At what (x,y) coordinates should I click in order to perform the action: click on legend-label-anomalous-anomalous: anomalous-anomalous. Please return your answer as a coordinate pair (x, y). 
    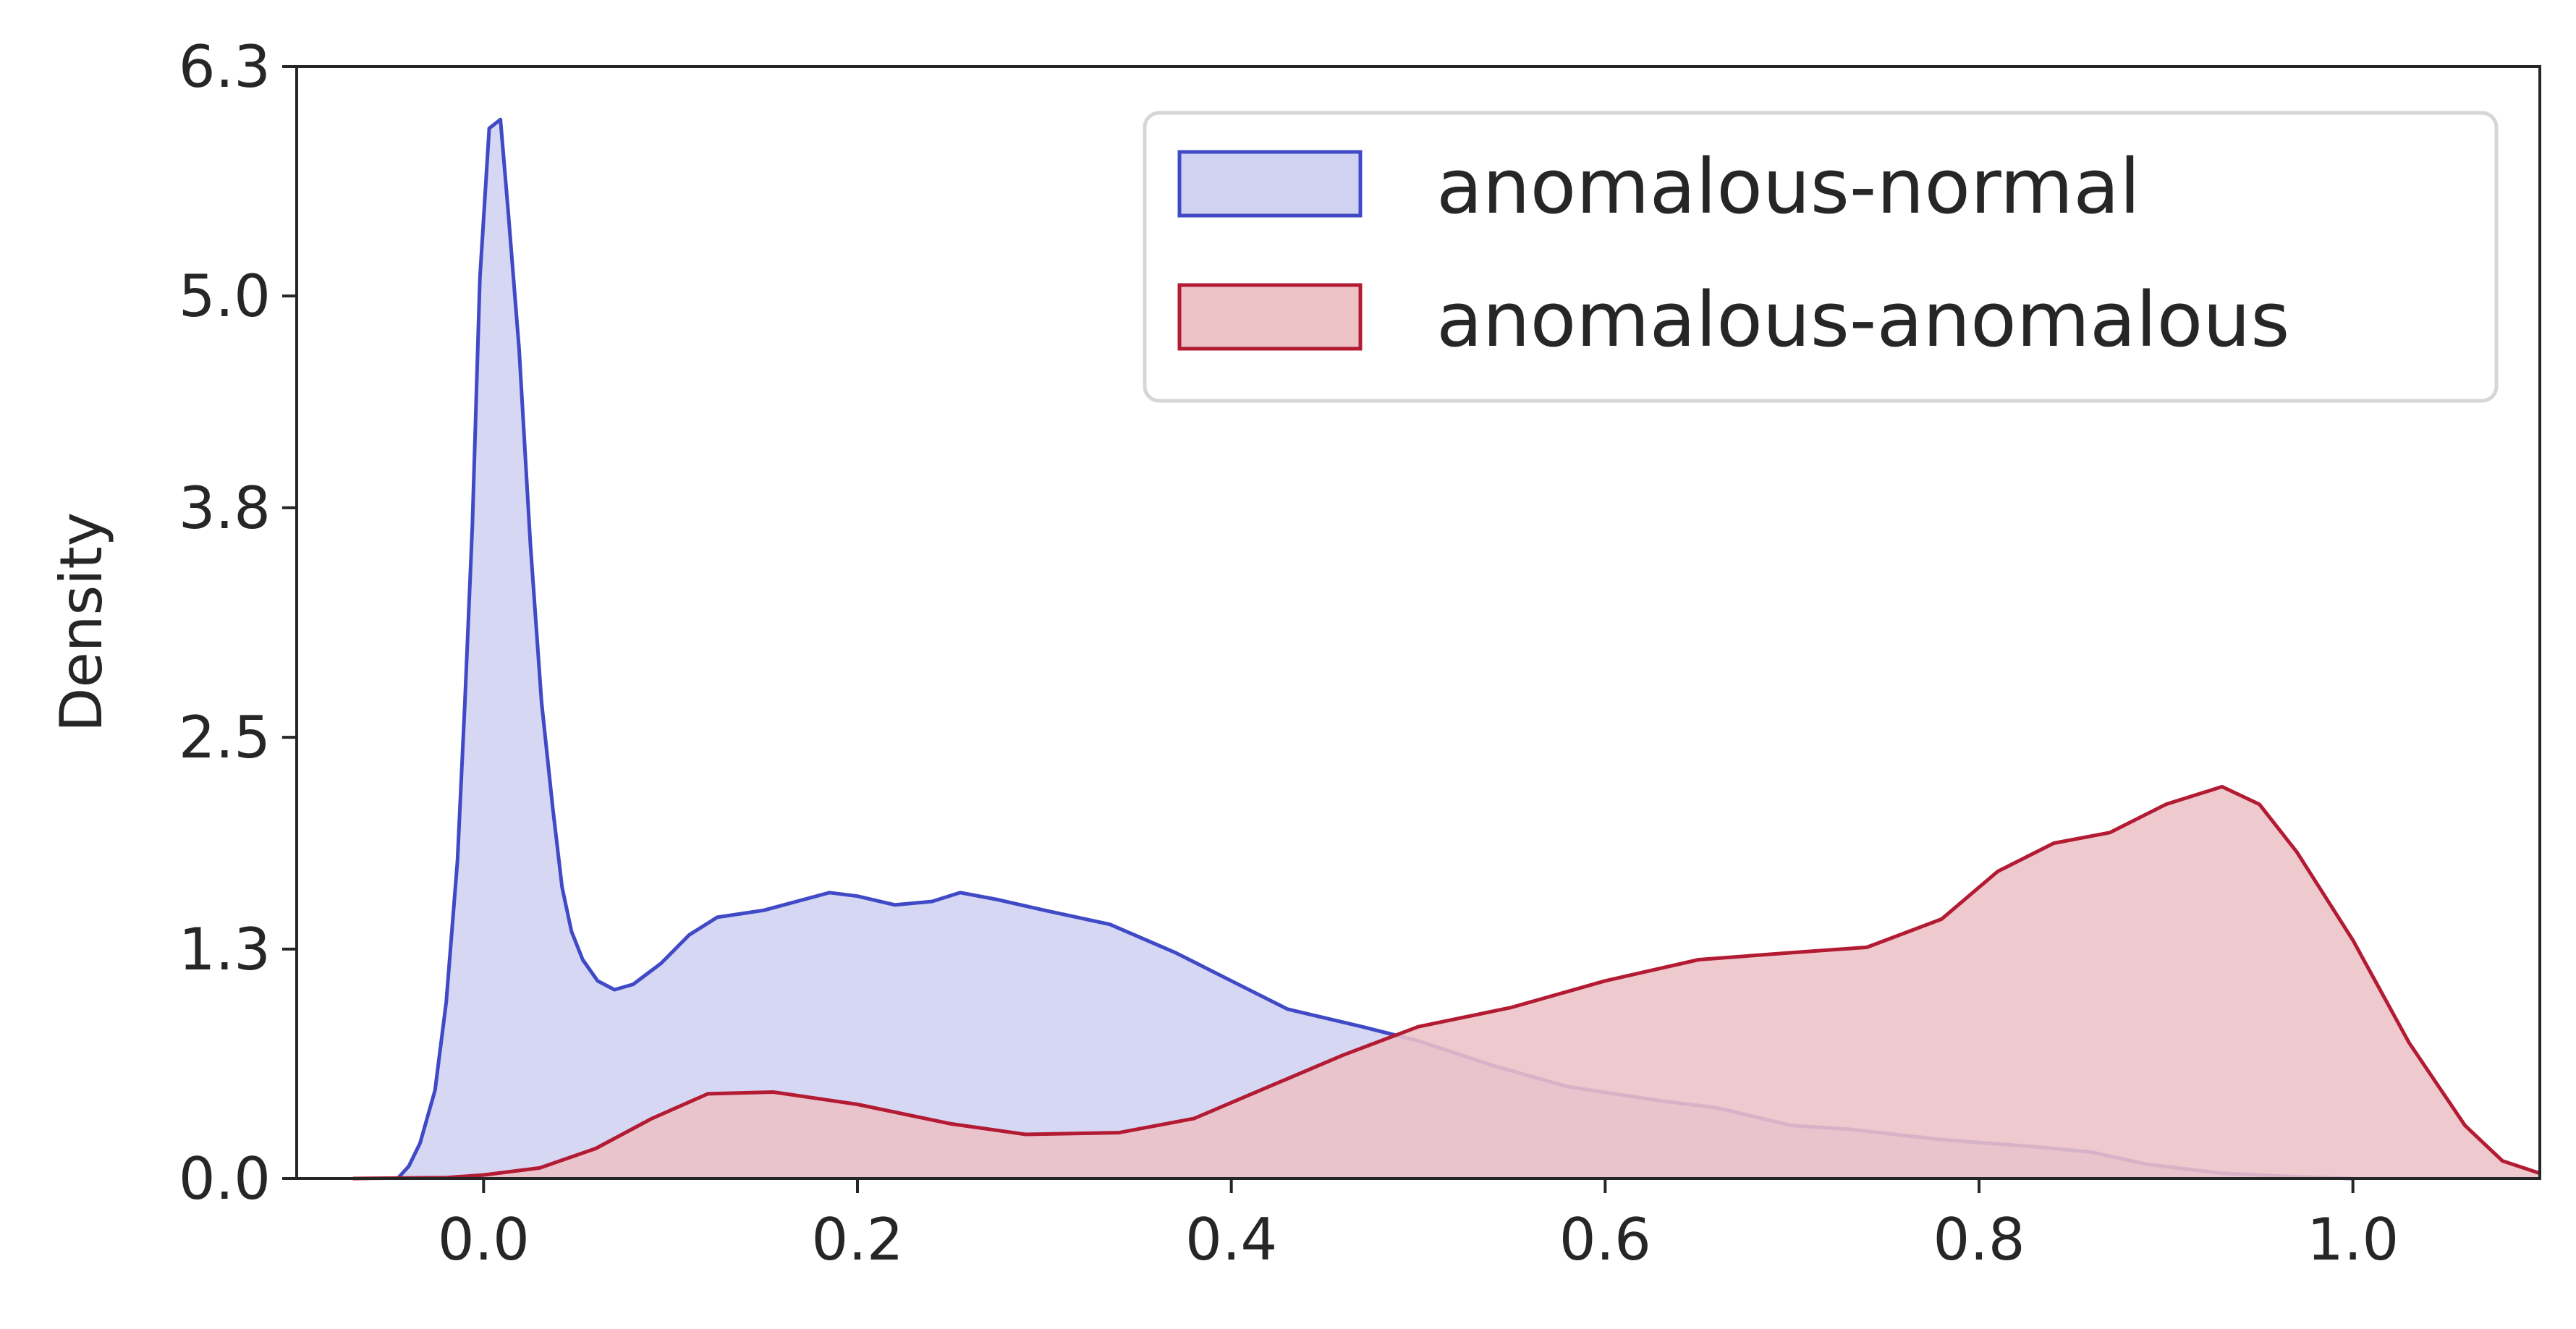
    Looking at the image, I should click on (1862, 320).